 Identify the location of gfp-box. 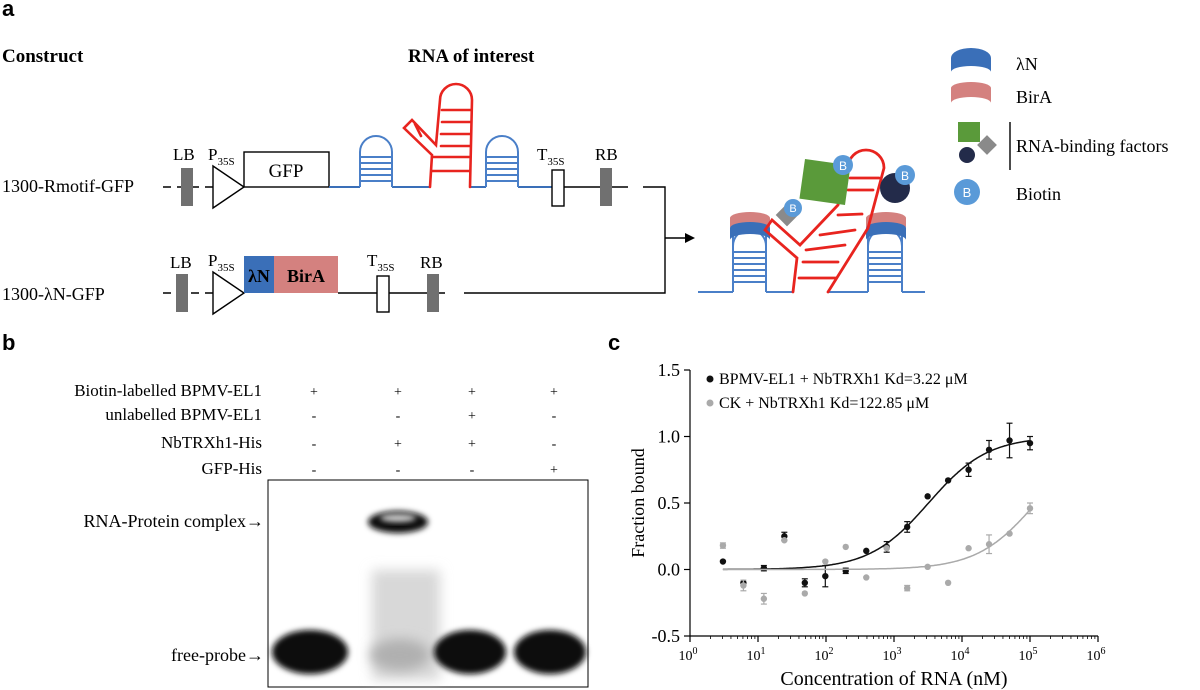
(286, 169).